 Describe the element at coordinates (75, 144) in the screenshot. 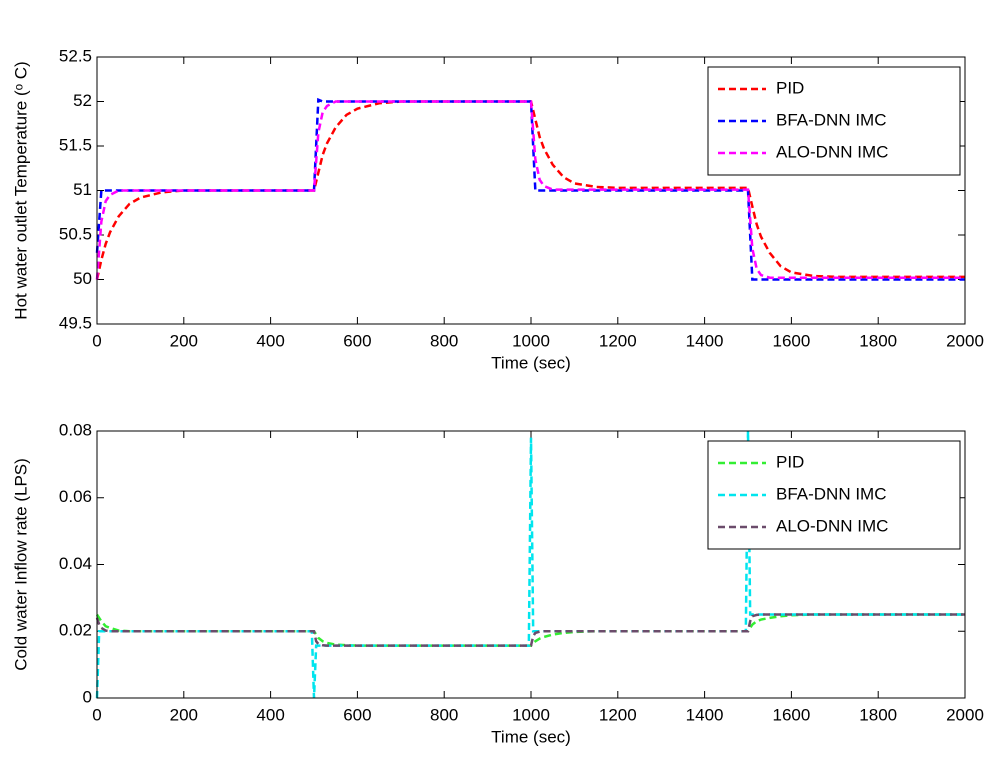

I see `y-tick-label: 51.5` at that location.